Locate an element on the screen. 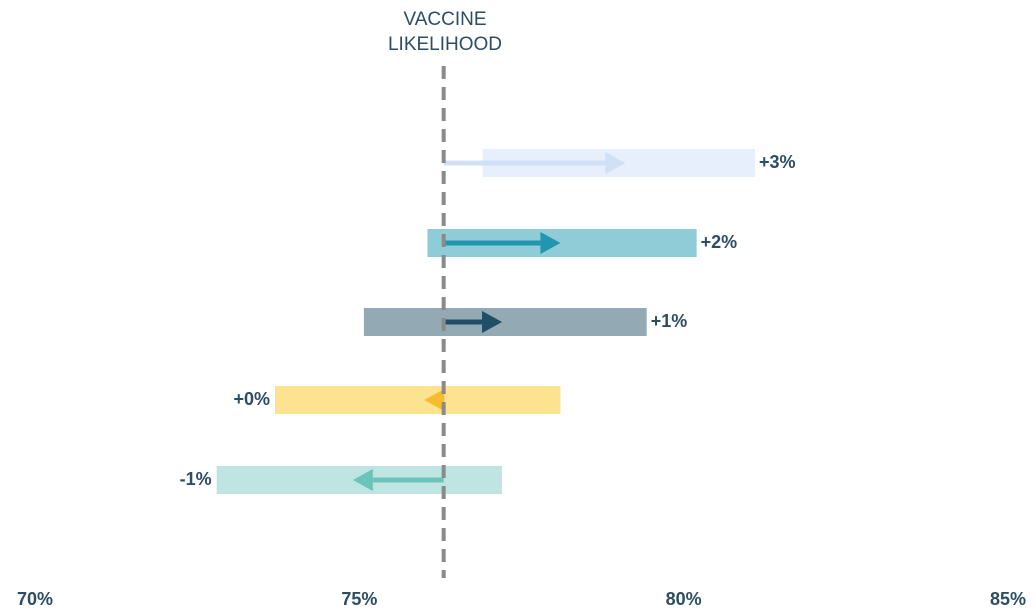 The image size is (1036, 612). value-label: -1% is located at coordinates (196, 479).